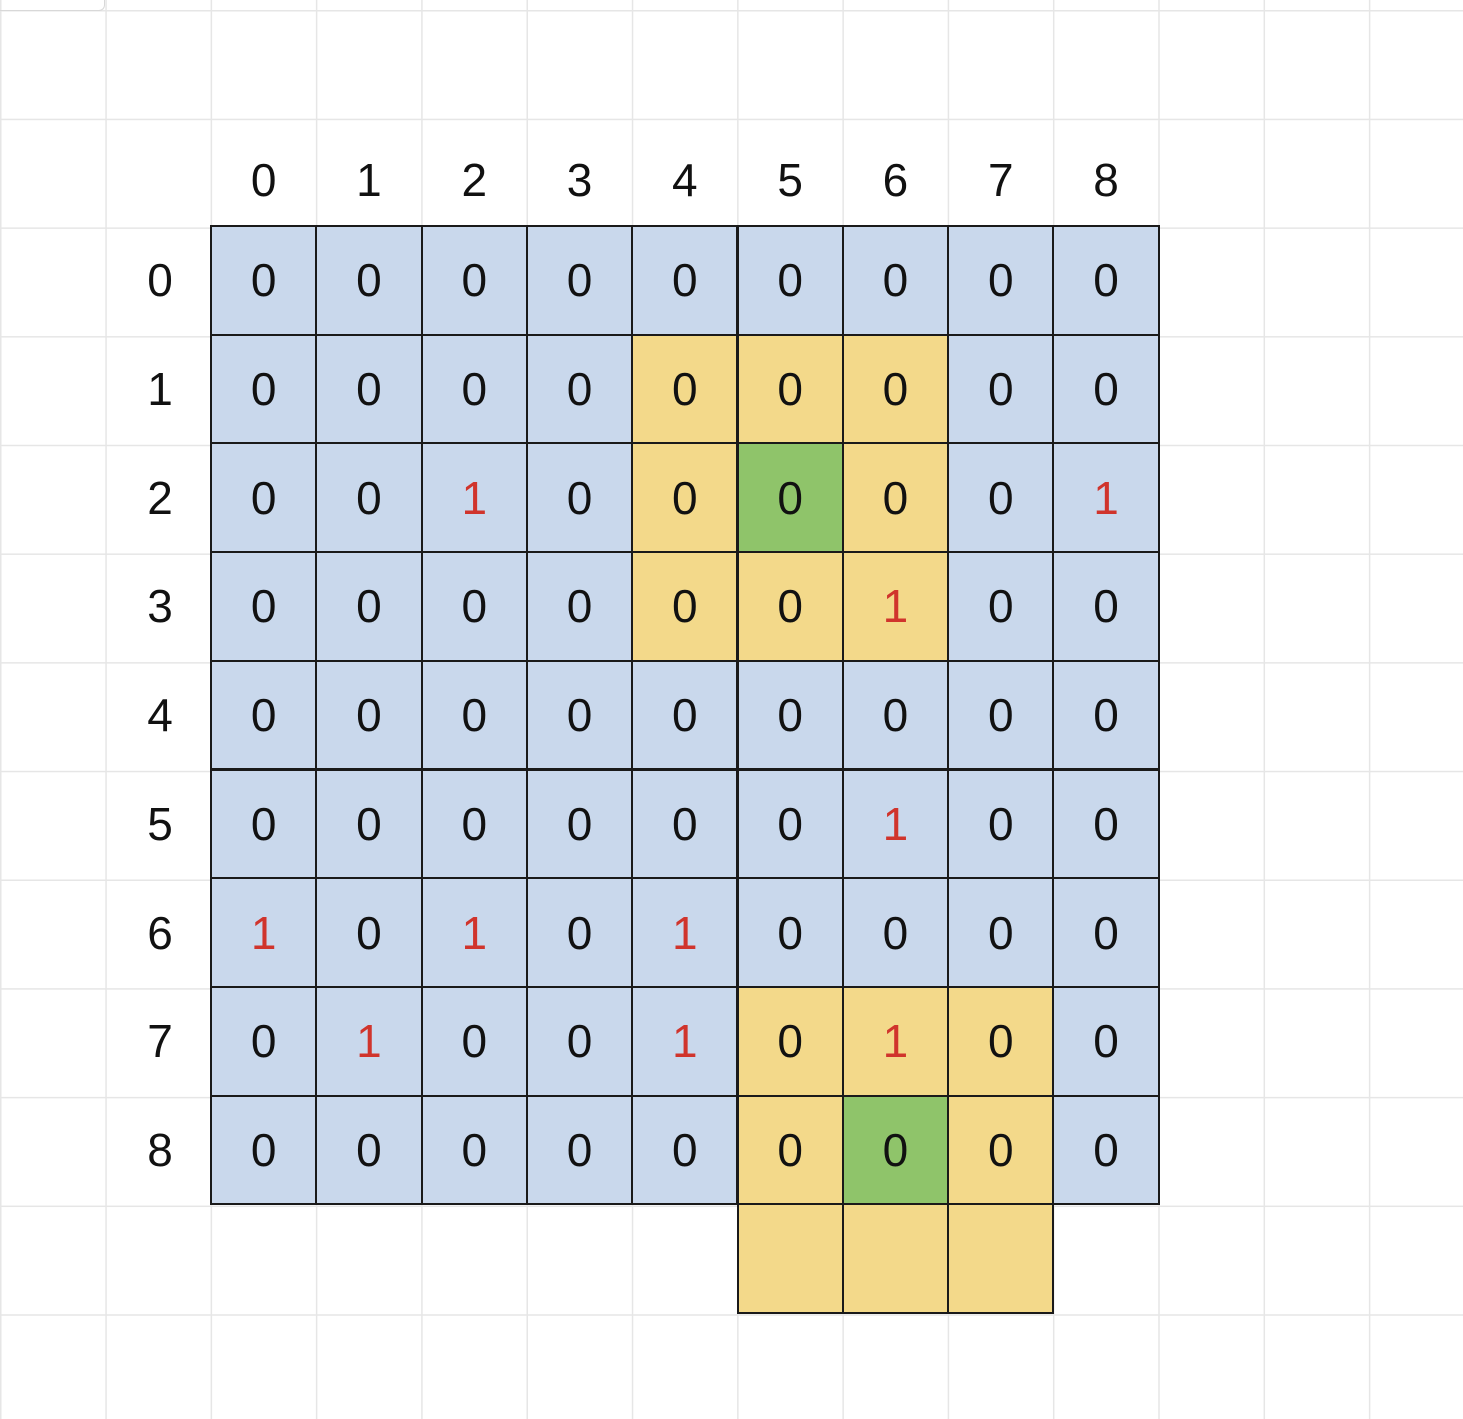 The width and height of the screenshot is (1463, 1419). Describe the element at coordinates (264, 498) in the screenshot. I see `grid-cell-r2-c0: 0` at that location.